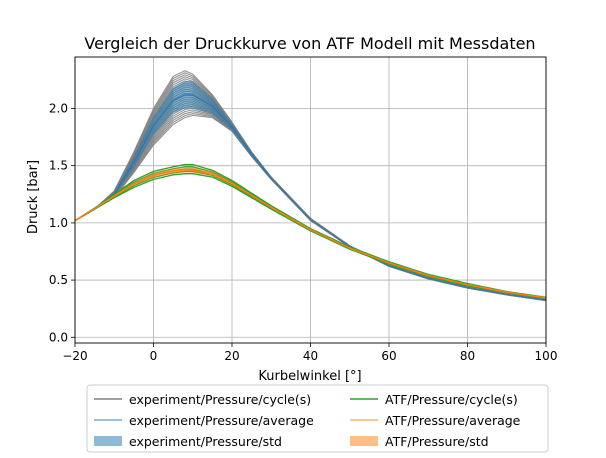 This screenshot has height=458, width=606. Describe the element at coordinates (58, 166) in the screenshot. I see `y-tick-label: 1.5` at that location.